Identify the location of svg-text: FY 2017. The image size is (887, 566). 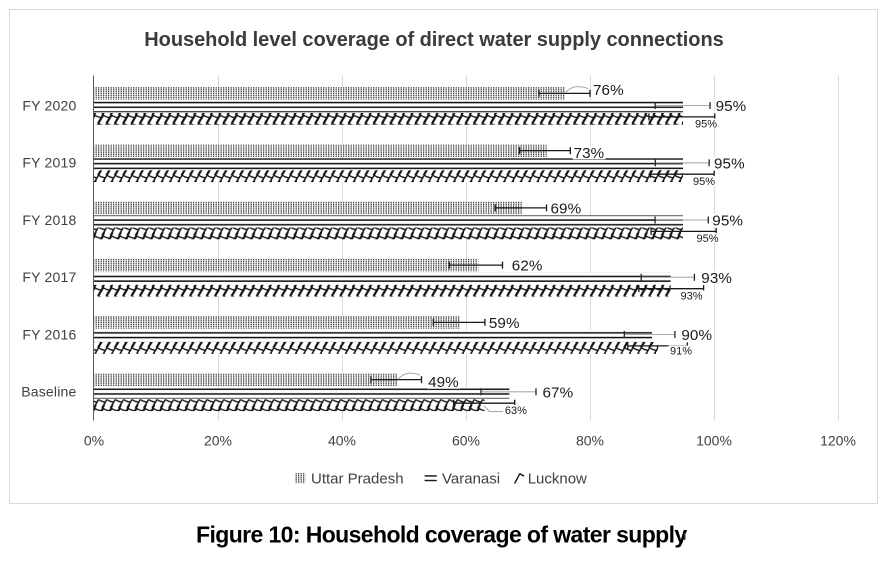
(49, 277).